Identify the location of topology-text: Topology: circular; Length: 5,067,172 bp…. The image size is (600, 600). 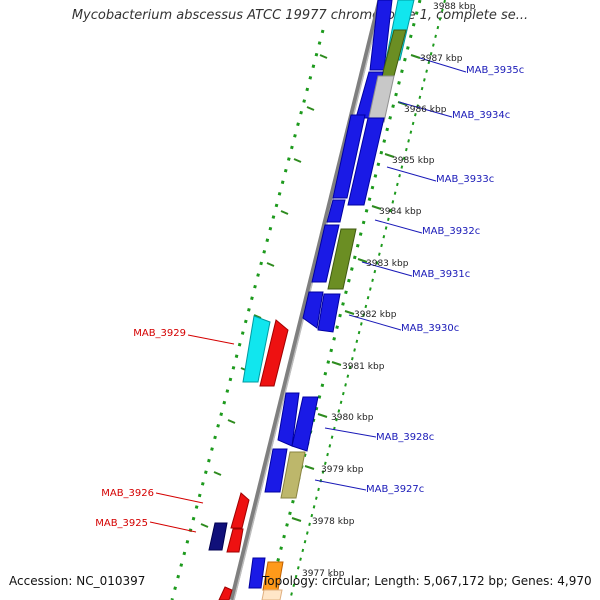
(427, 581).